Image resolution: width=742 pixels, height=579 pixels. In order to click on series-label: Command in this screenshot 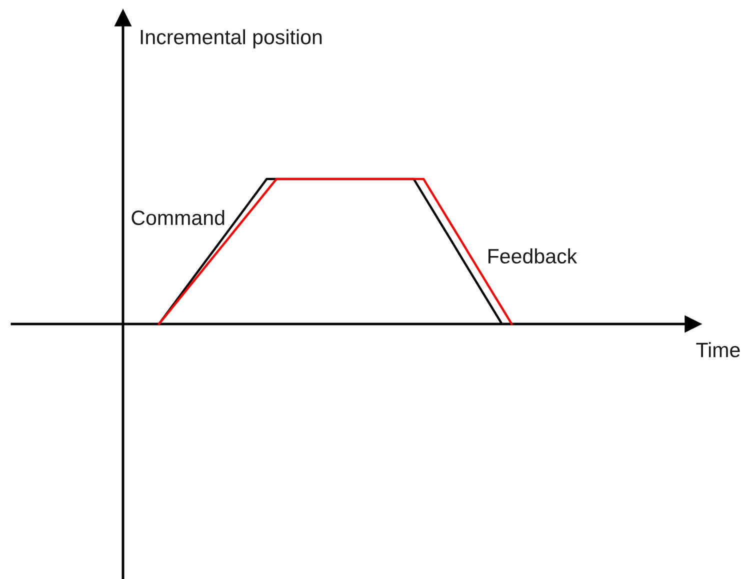, I will do `click(178, 218)`.